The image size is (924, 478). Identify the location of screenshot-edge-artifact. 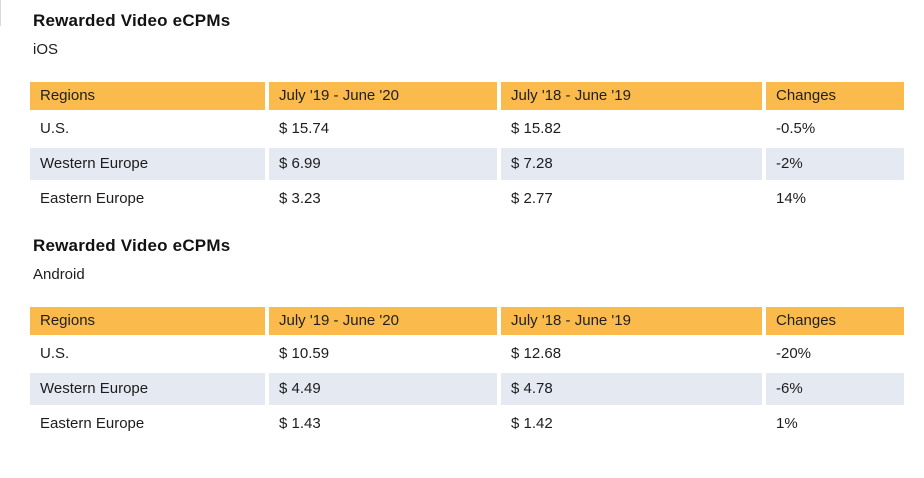
(0, 13).